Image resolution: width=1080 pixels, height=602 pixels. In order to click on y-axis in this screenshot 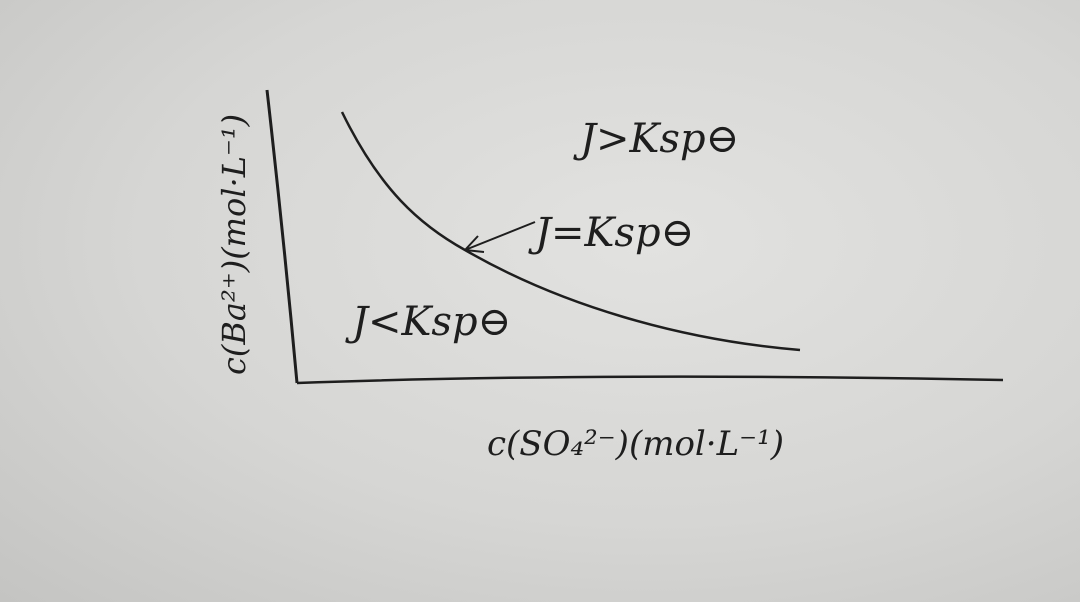, I will do `click(282, 236)`.